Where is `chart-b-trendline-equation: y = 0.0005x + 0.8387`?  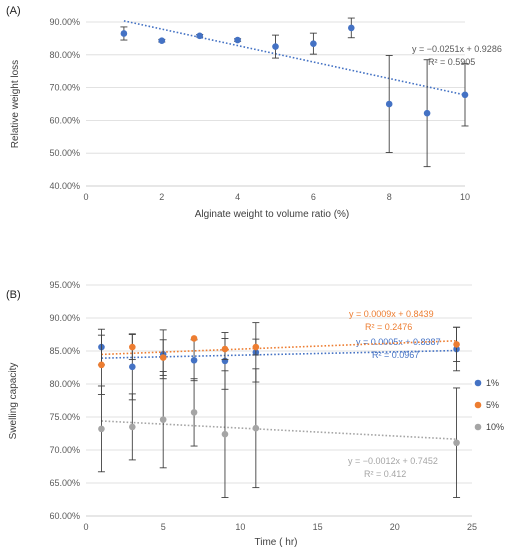 chart-b-trendline-equation: y = 0.0005x + 0.8387 is located at coordinates (398, 342).